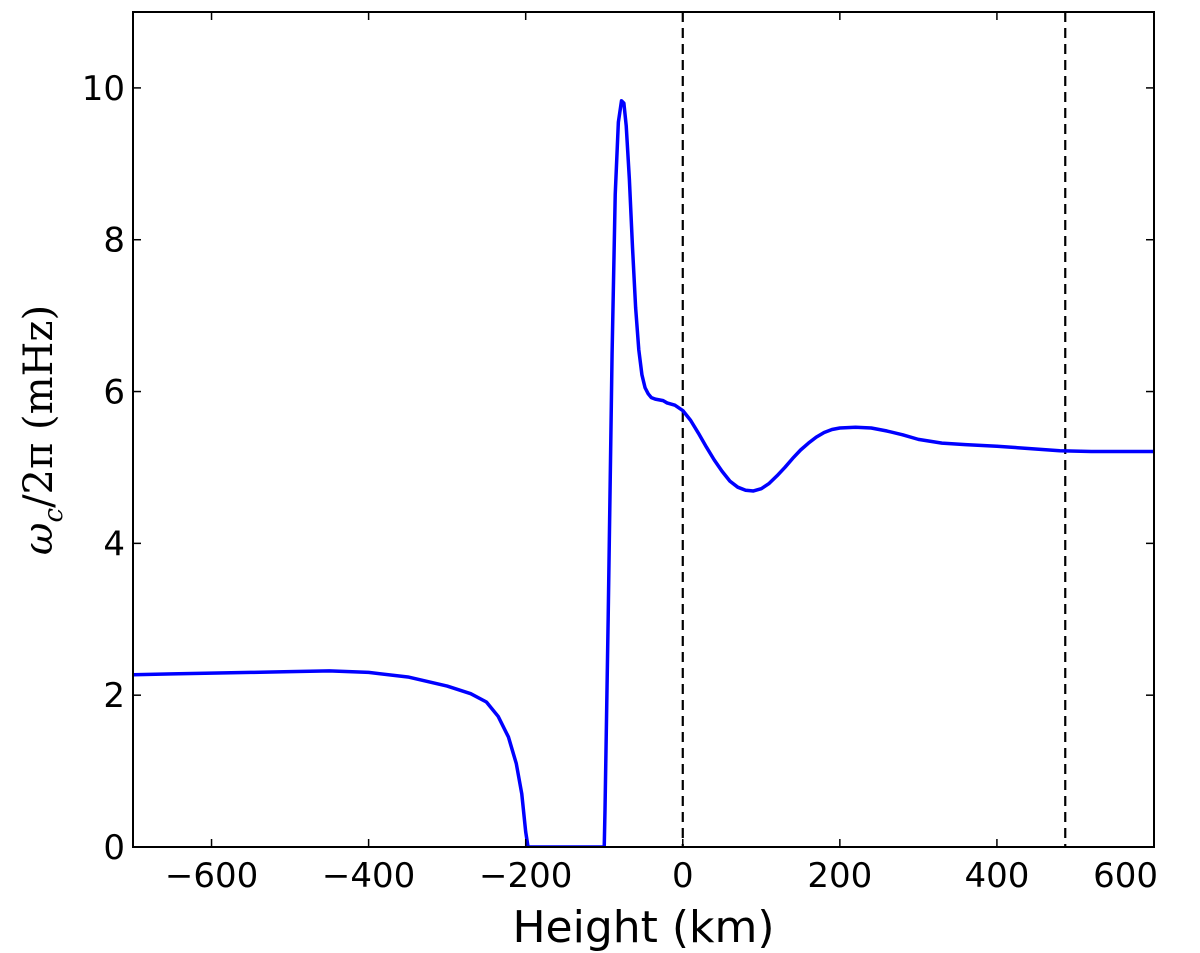 The width and height of the screenshot is (1200, 953). I want to click on x-axis-label: Height (km), so click(643, 927).